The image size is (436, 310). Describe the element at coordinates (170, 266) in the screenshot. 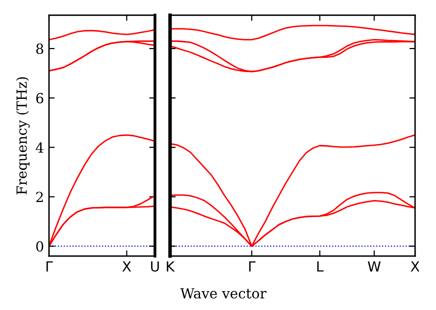

I see `x-tick-label: K` at that location.